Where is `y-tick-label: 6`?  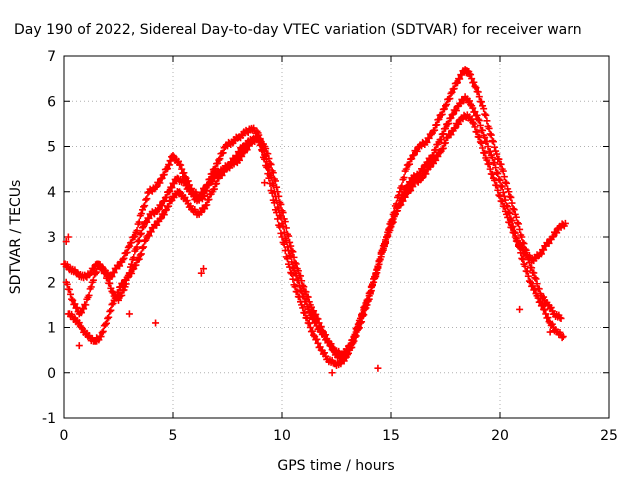 y-tick-label: 6 is located at coordinates (51, 102).